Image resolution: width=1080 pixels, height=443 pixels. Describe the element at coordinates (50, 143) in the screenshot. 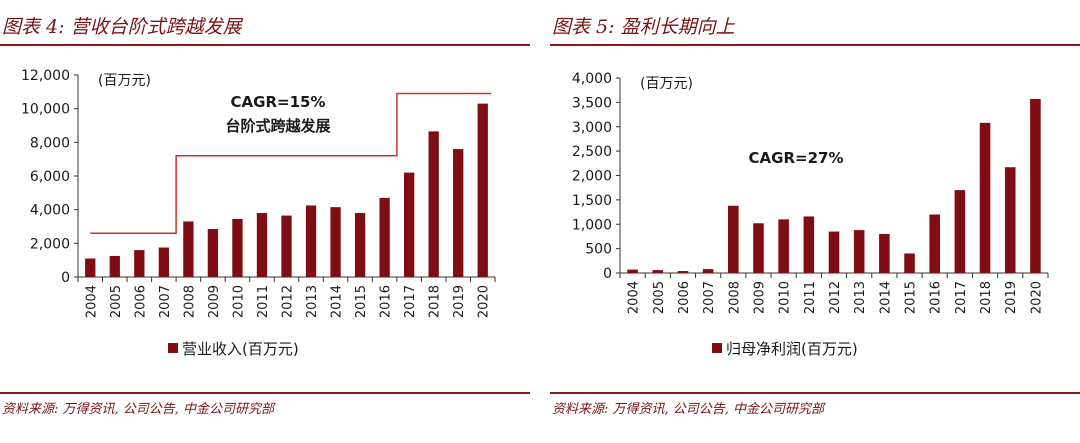

I see `y-tick-label: 8,000` at that location.